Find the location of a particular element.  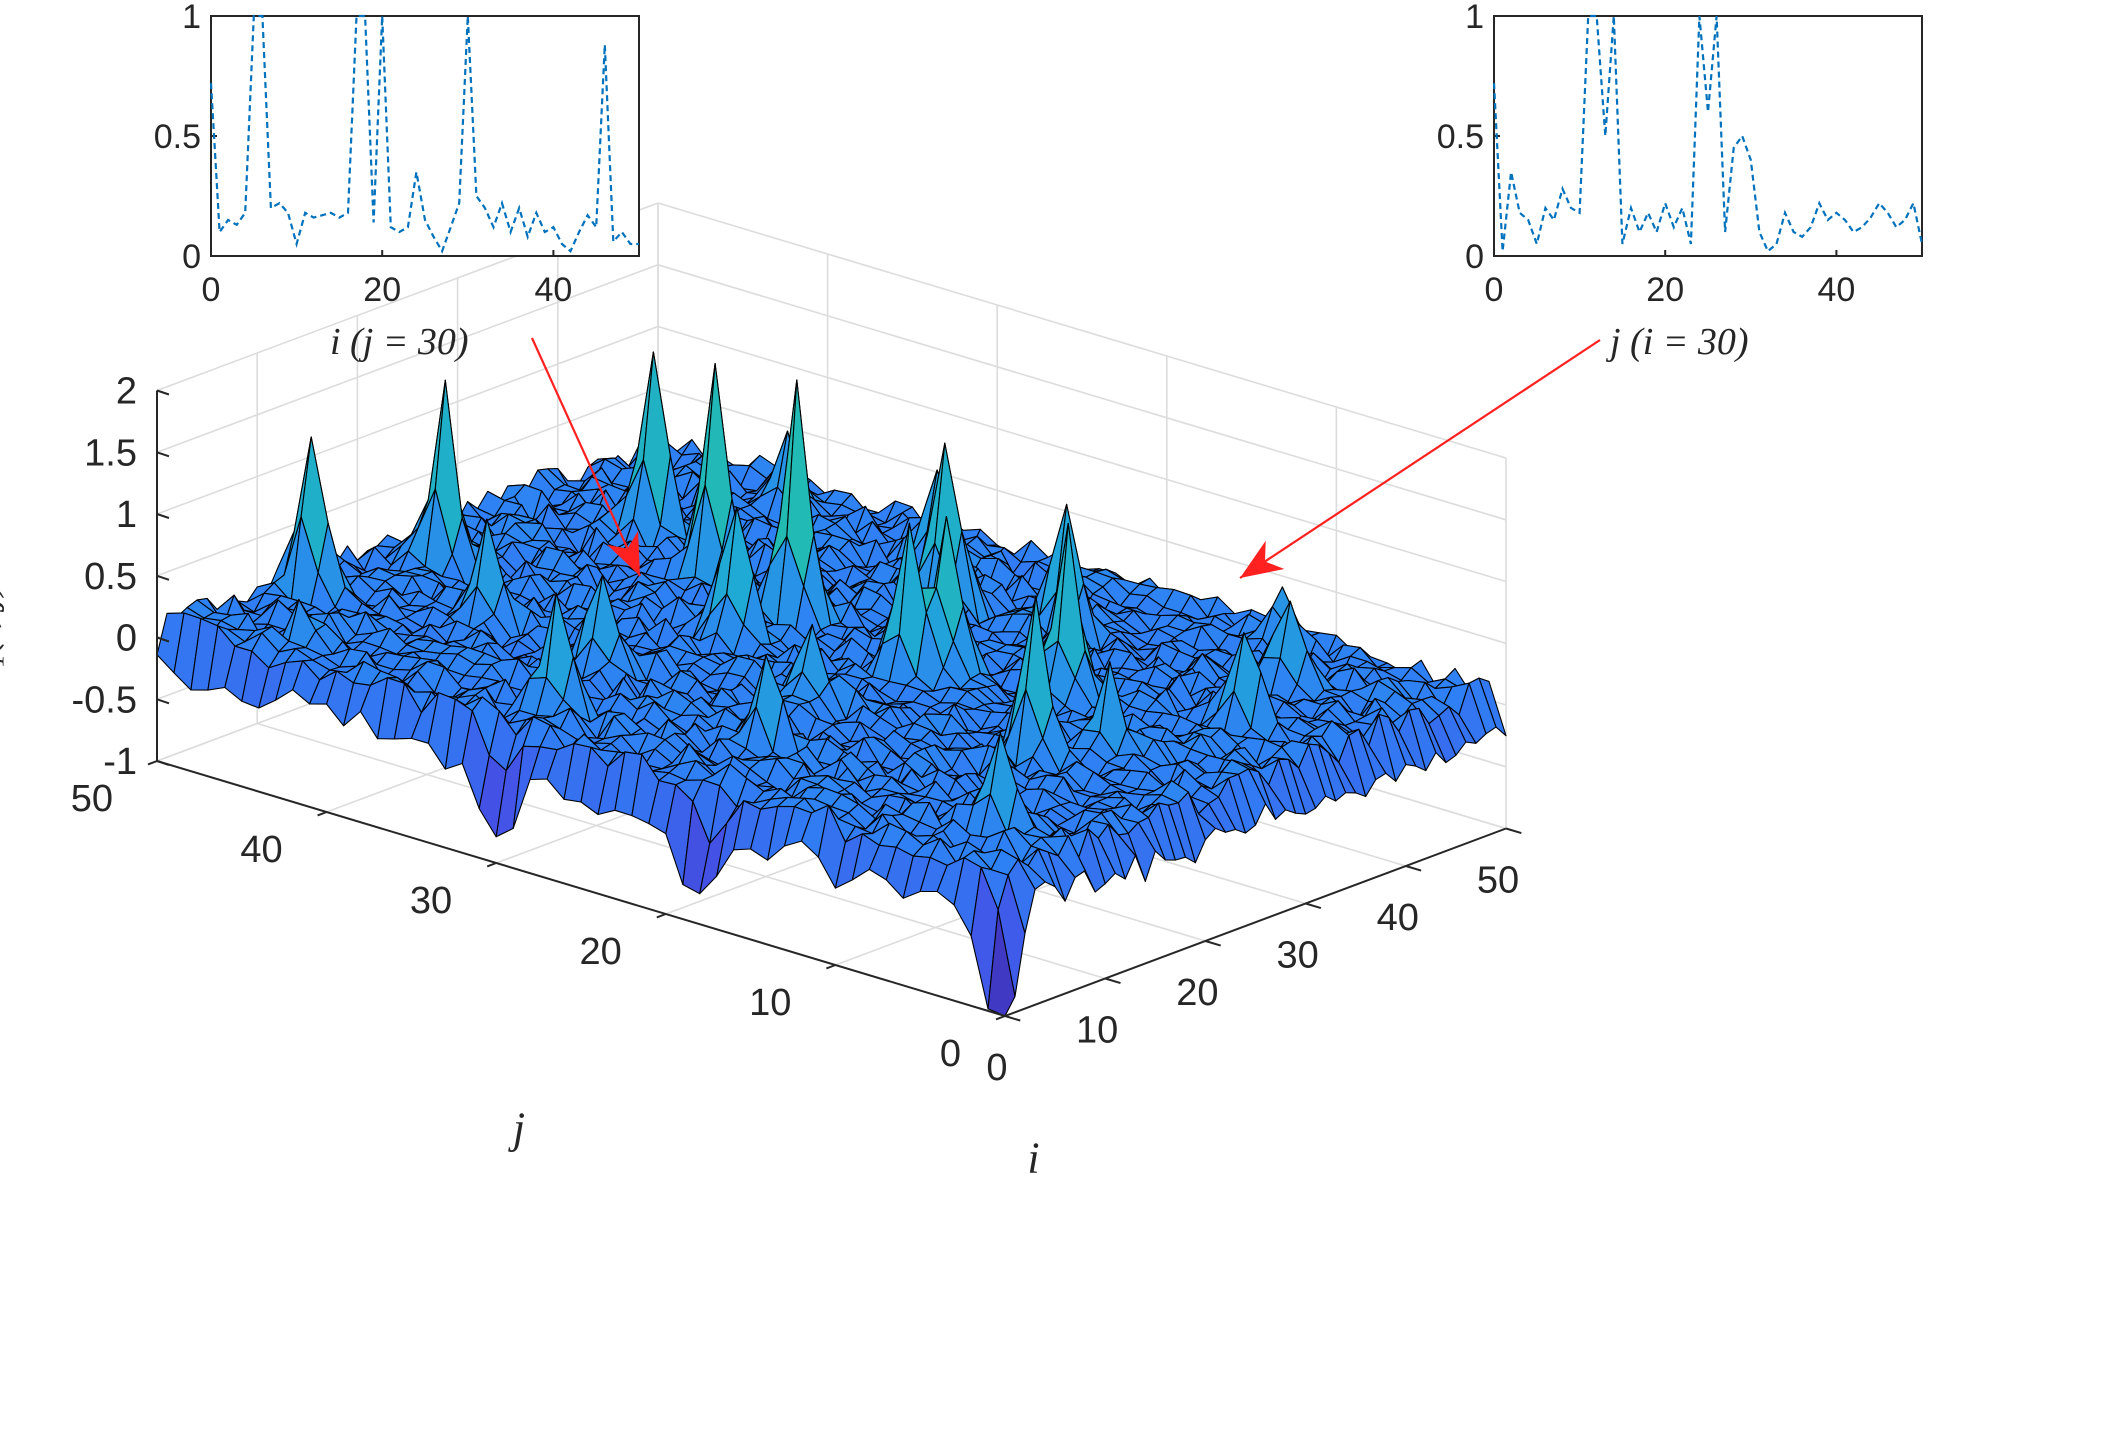

annotation-arrow-i-head is located at coordinates (623, 553).